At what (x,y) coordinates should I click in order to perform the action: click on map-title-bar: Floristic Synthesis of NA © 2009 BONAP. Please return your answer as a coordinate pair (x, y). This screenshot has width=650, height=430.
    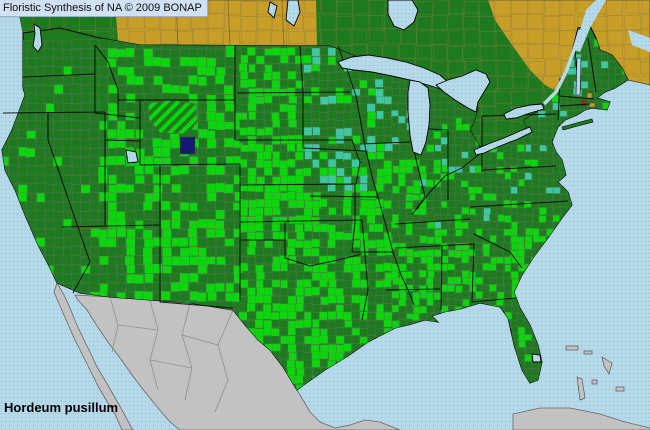
    Looking at the image, I should click on (104, 8).